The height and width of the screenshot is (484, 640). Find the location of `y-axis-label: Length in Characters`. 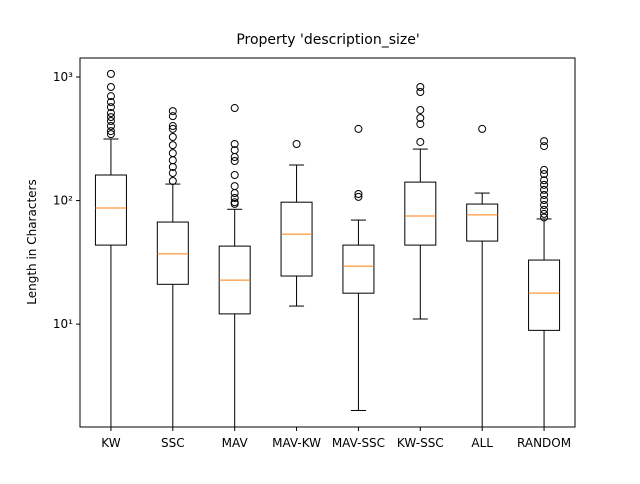

y-axis-label: Length in Characters is located at coordinates (32, 241).